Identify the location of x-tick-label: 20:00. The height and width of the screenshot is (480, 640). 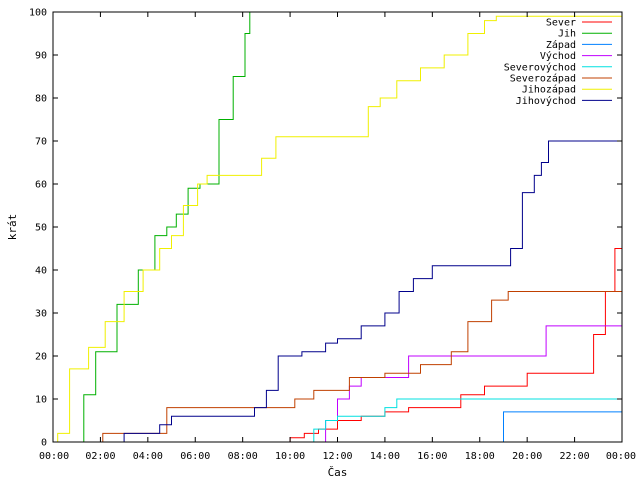
(527, 456).